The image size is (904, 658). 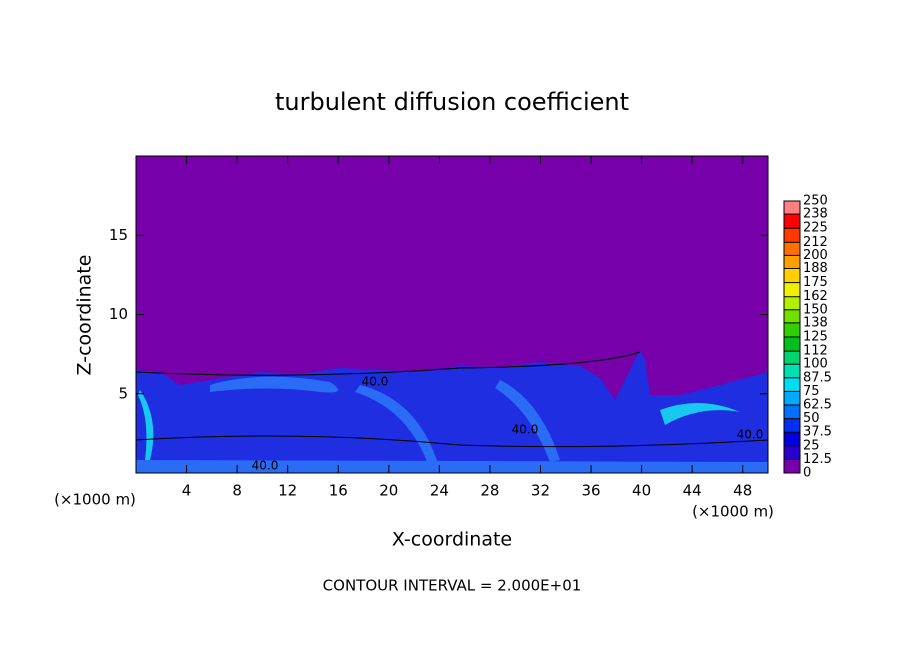 What do you see at coordinates (815, 296) in the screenshot?
I see `colorbar-label: 162` at bounding box center [815, 296].